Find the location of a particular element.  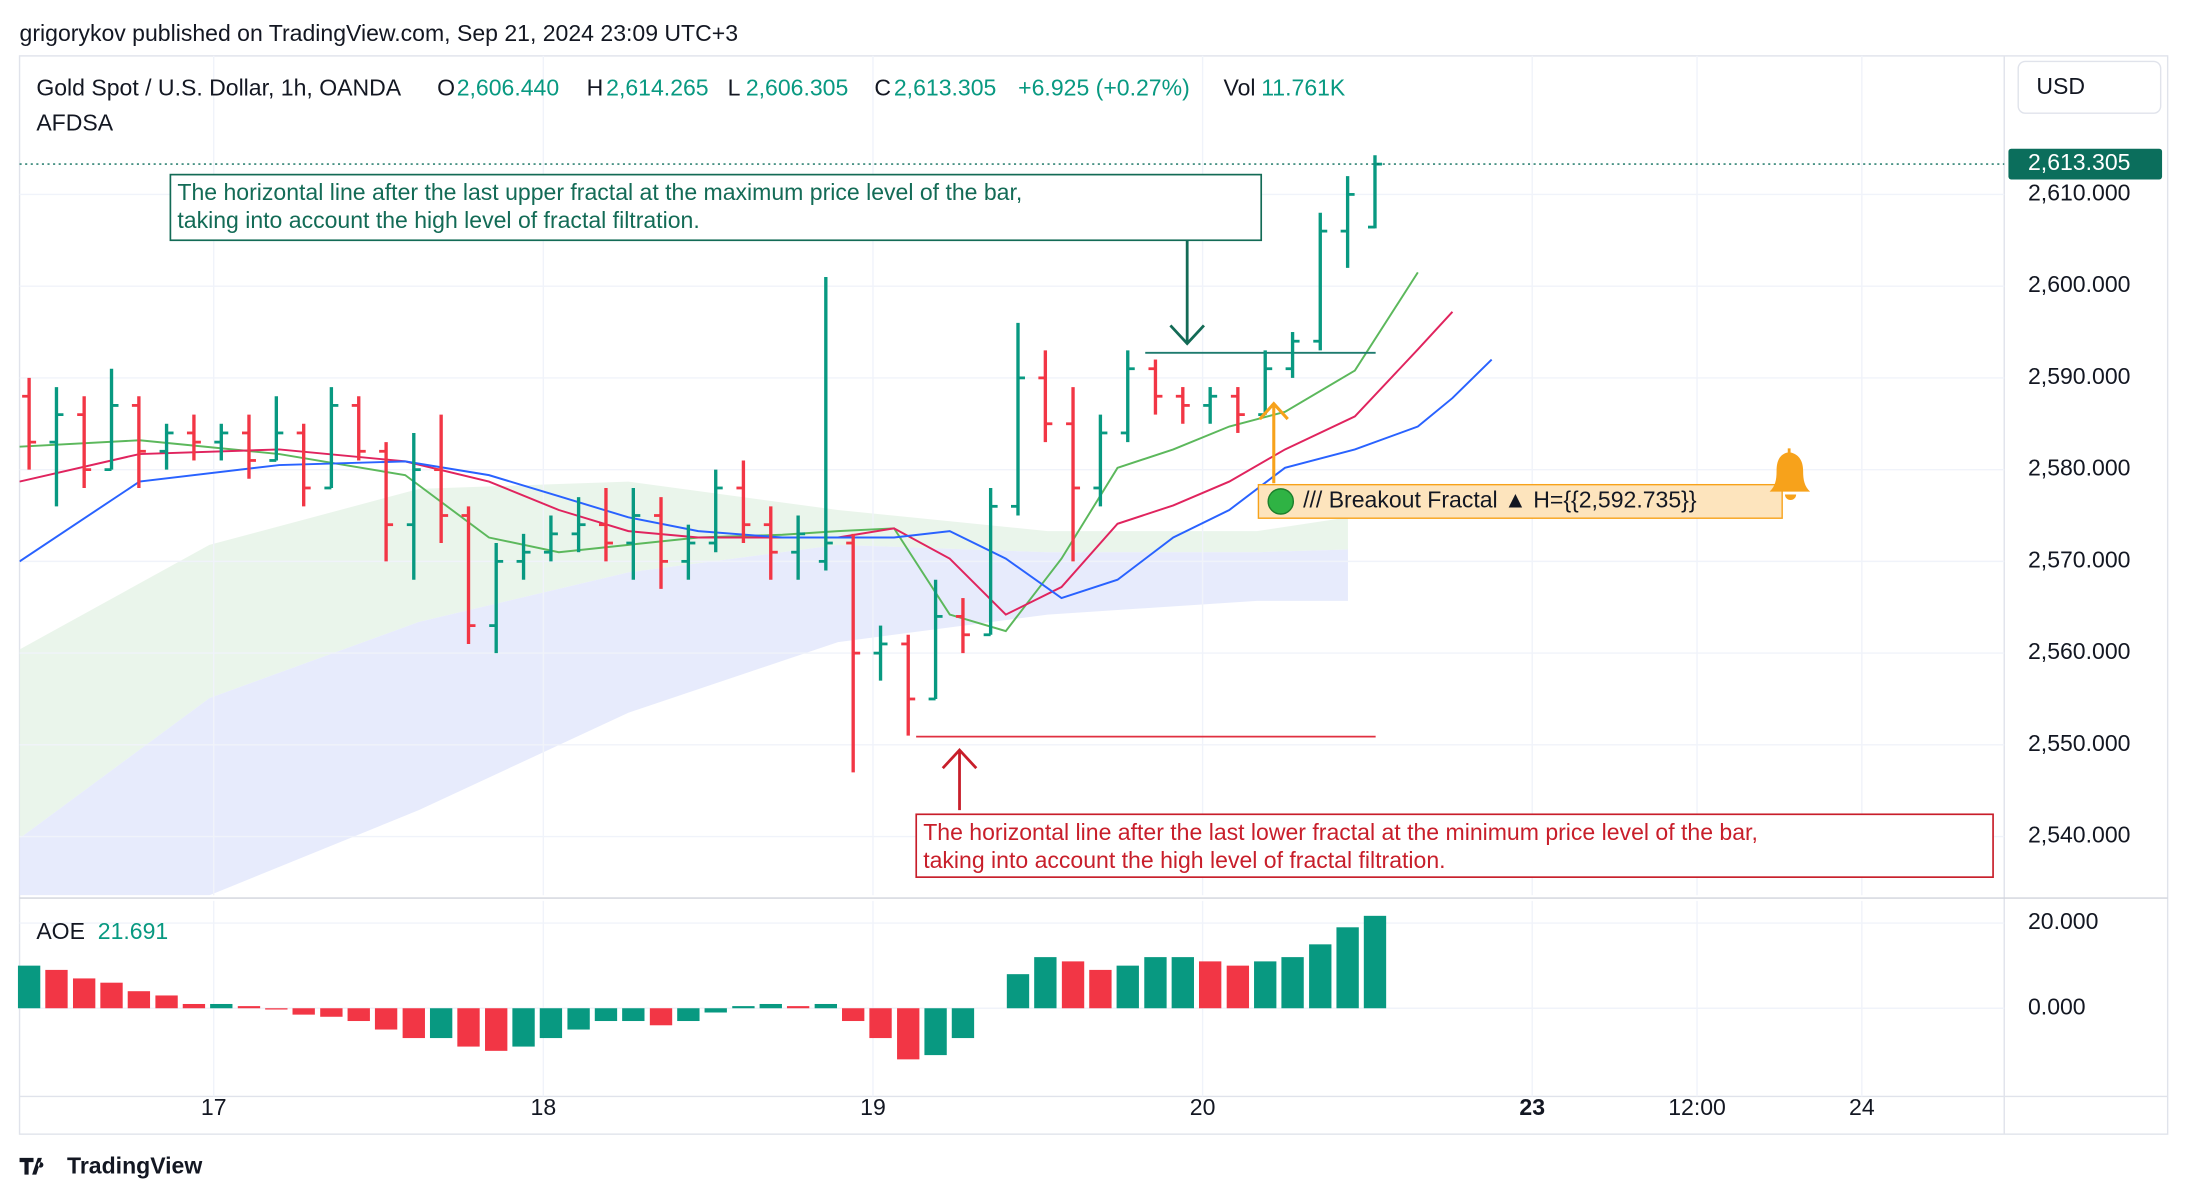

logo is located at coordinates (31, 1166).